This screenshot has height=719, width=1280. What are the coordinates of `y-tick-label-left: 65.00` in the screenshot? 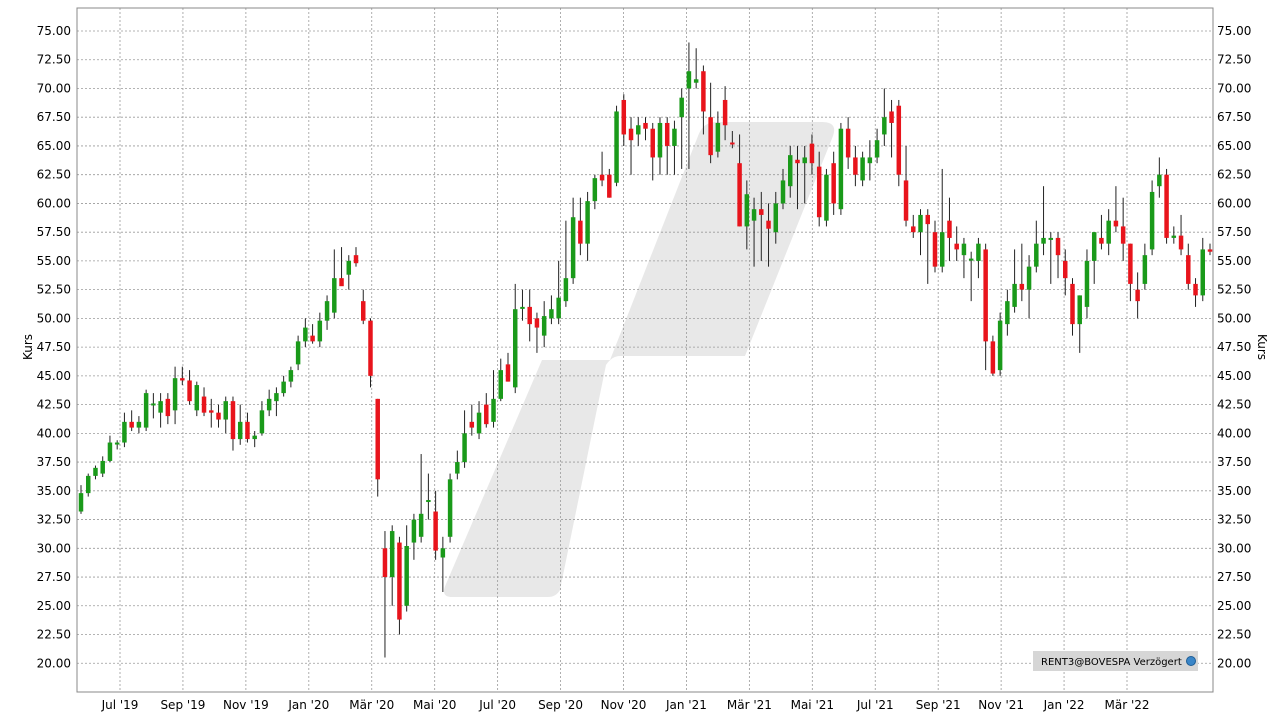 It's located at (54, 146).